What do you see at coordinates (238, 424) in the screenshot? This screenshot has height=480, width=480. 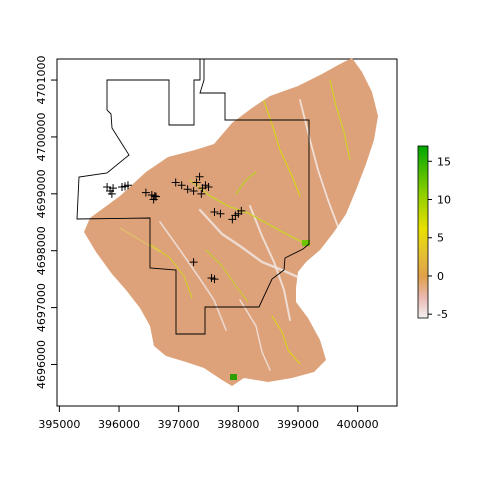 I see `x-tick-label: 398000` at bounding box center [238, 424].